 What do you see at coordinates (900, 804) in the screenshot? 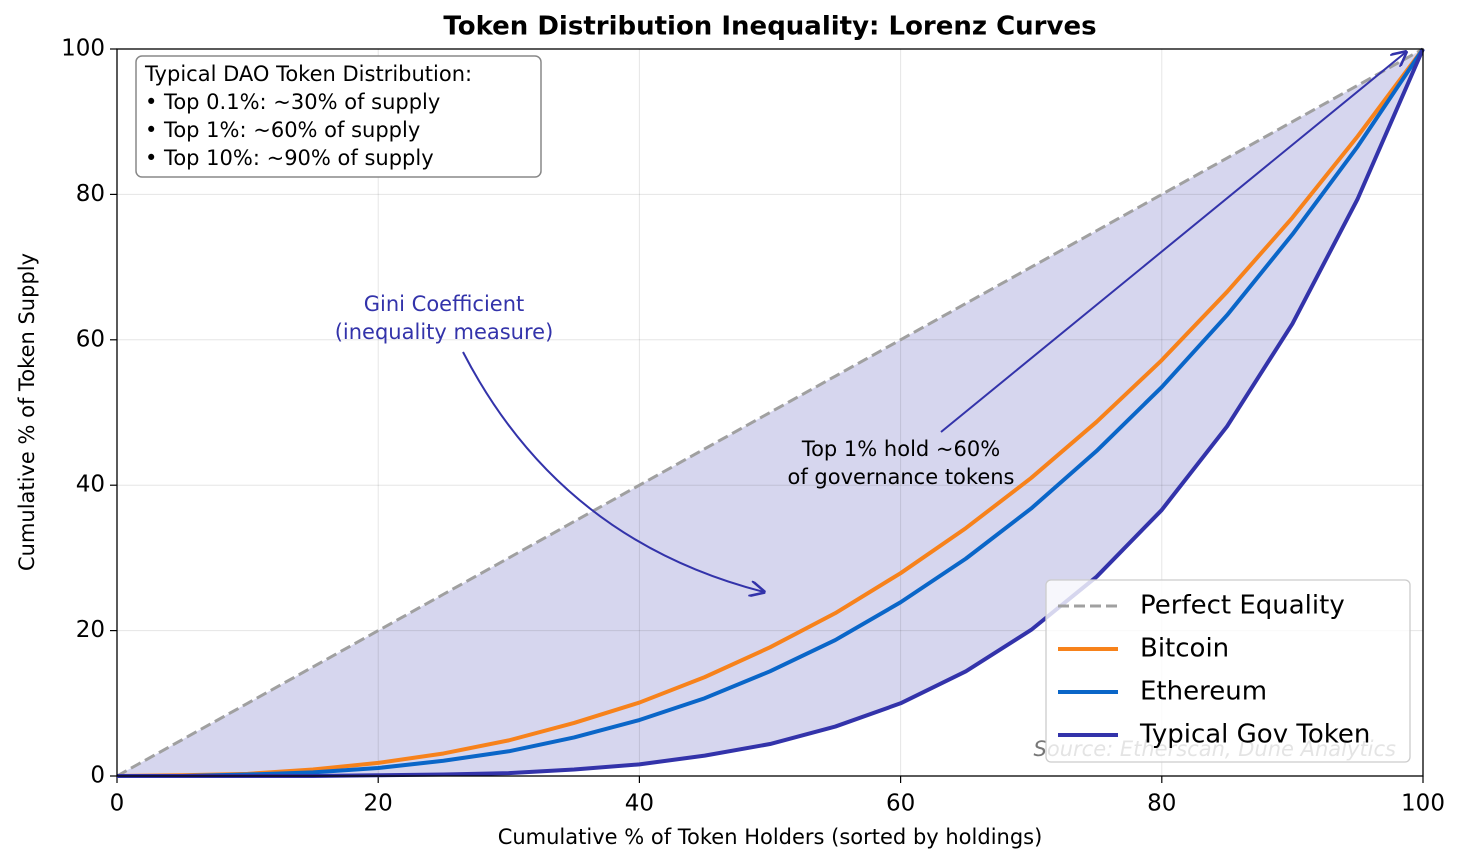
I see `x-tick-label: 60` at bounding box center [900, 804].